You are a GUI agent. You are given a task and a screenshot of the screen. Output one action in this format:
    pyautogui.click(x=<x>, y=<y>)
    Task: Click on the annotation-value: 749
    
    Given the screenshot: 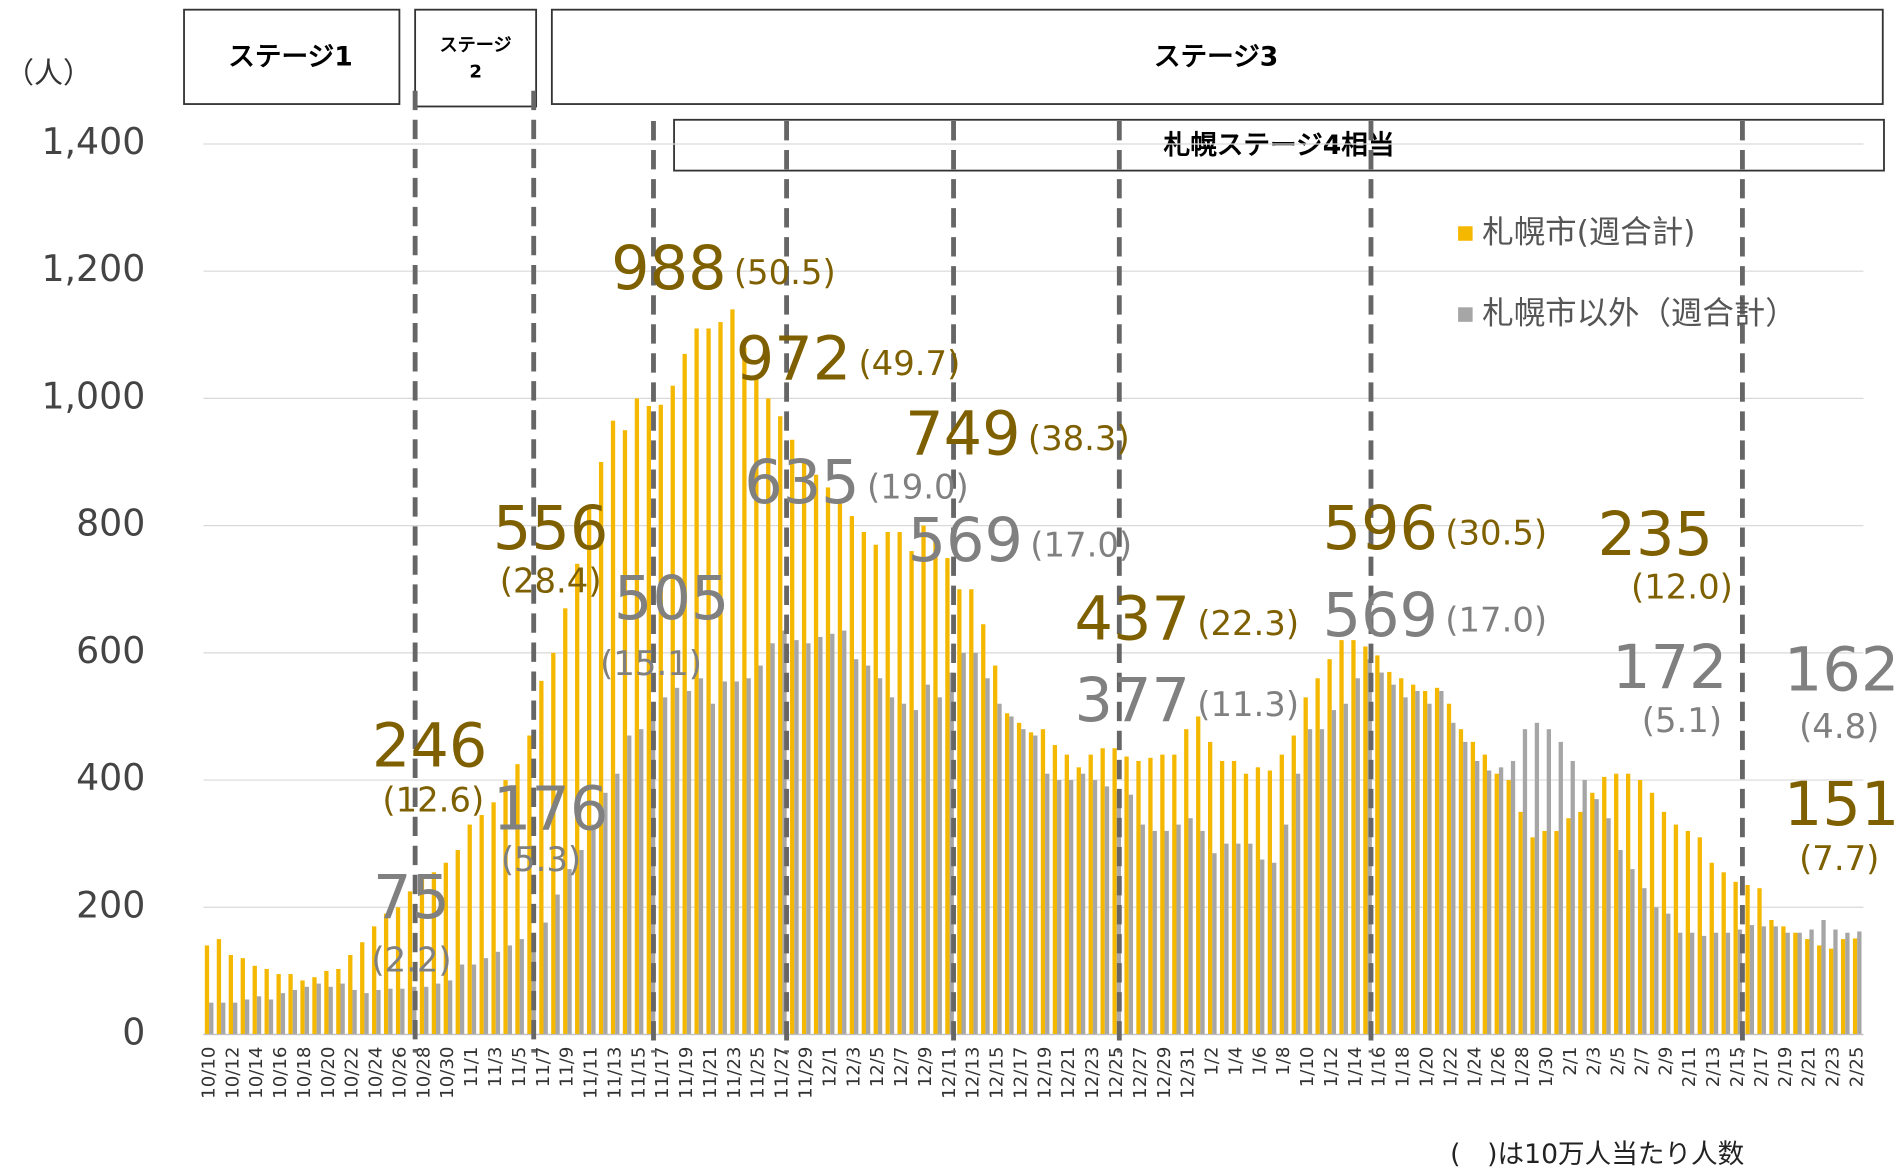 What is the action you would take?
    pyautogui.click(x=962, y=435)
    